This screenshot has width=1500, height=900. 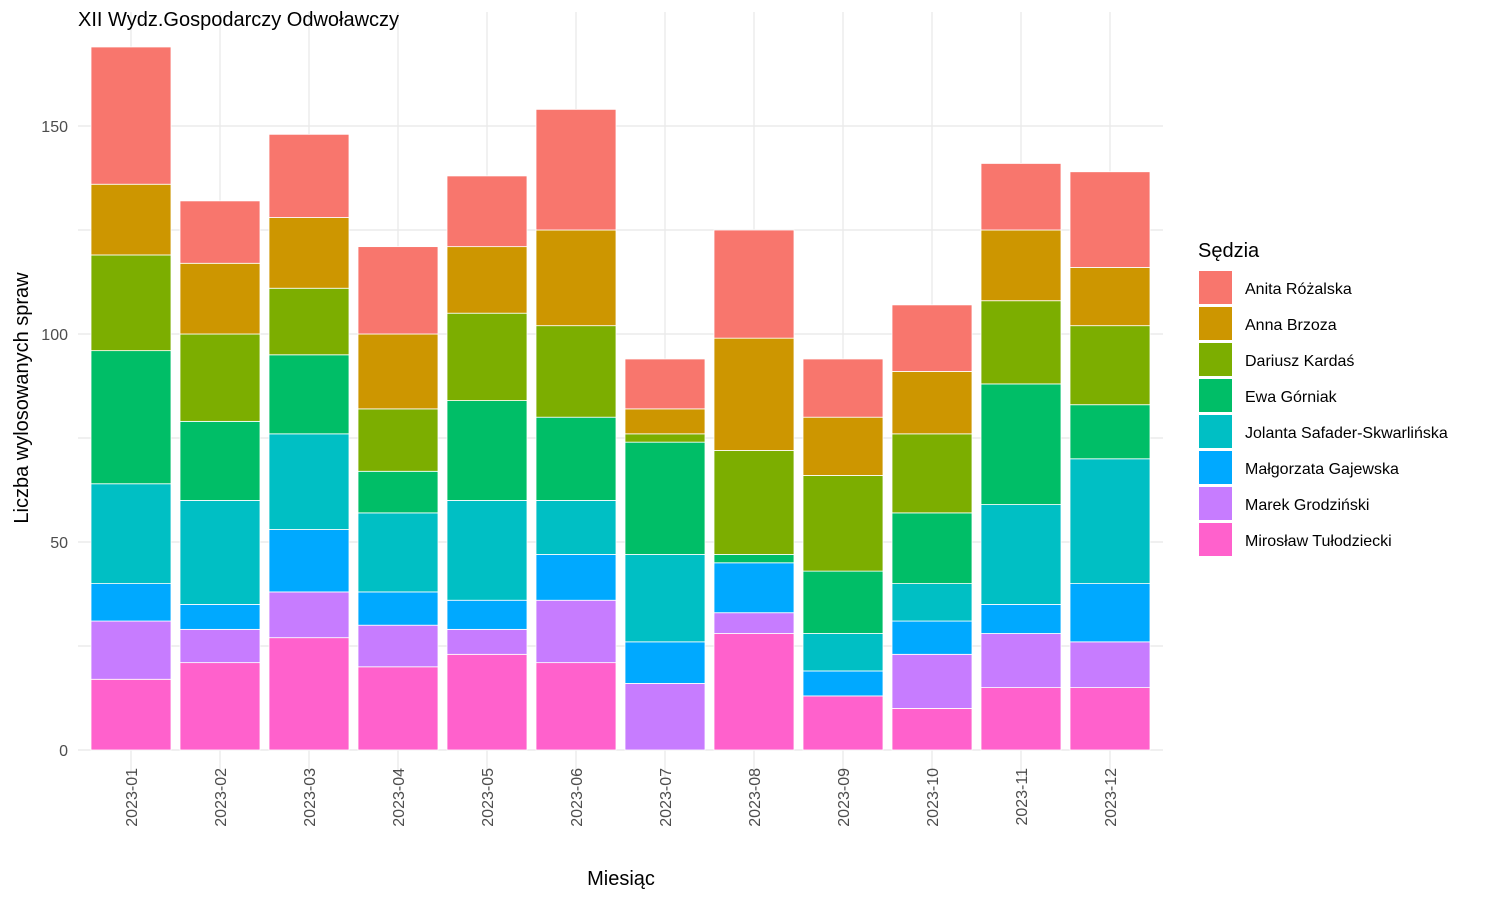 What do you see at coordinates (1322, 469) in the screenshot?
I see `legend-label: Małgorzata Gajewska` at bounding box center [1322, 469].